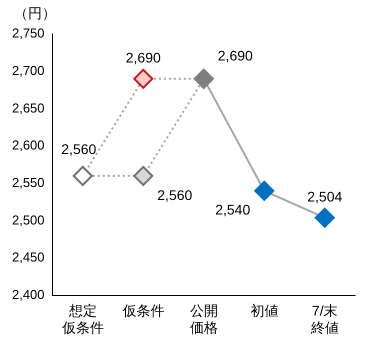 This screenshot has width=366, height=349. Describe the element at coordinates (35, 12) in the screenshot. I see `y-axis-title: （円）` at that location.